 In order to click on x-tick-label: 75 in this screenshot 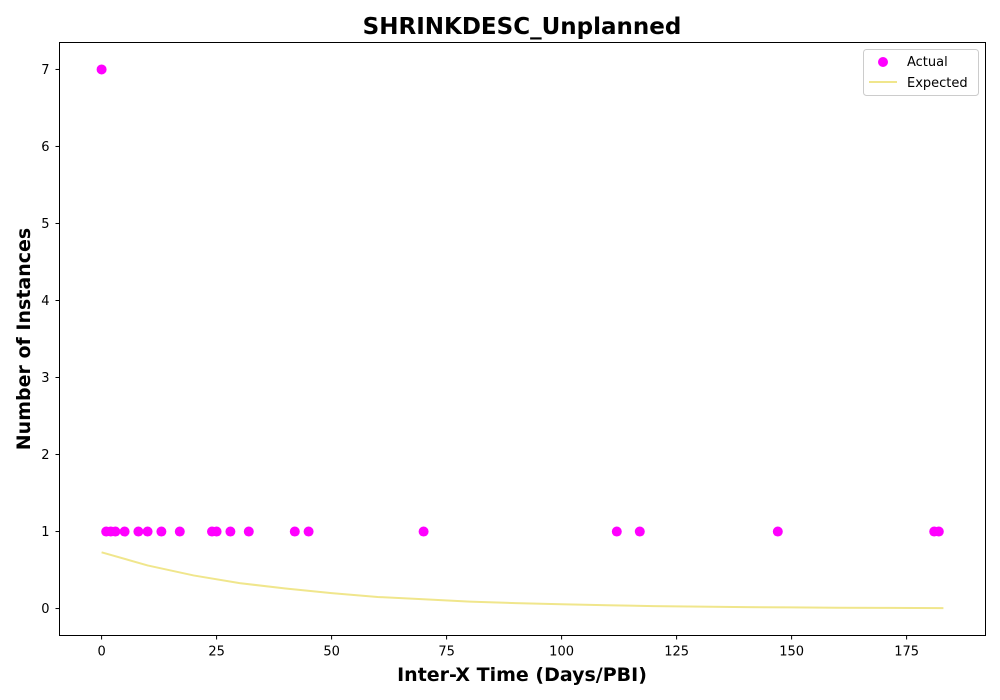, I will do `click(446, 652)`.